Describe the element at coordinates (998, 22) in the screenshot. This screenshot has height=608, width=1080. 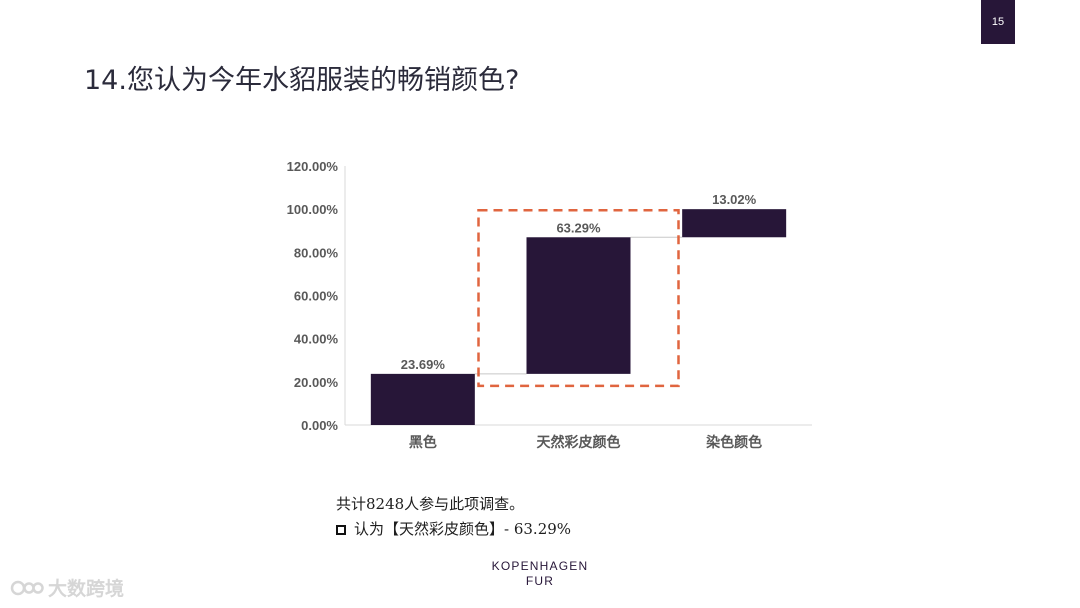
I see `page-number: 15` at that location.